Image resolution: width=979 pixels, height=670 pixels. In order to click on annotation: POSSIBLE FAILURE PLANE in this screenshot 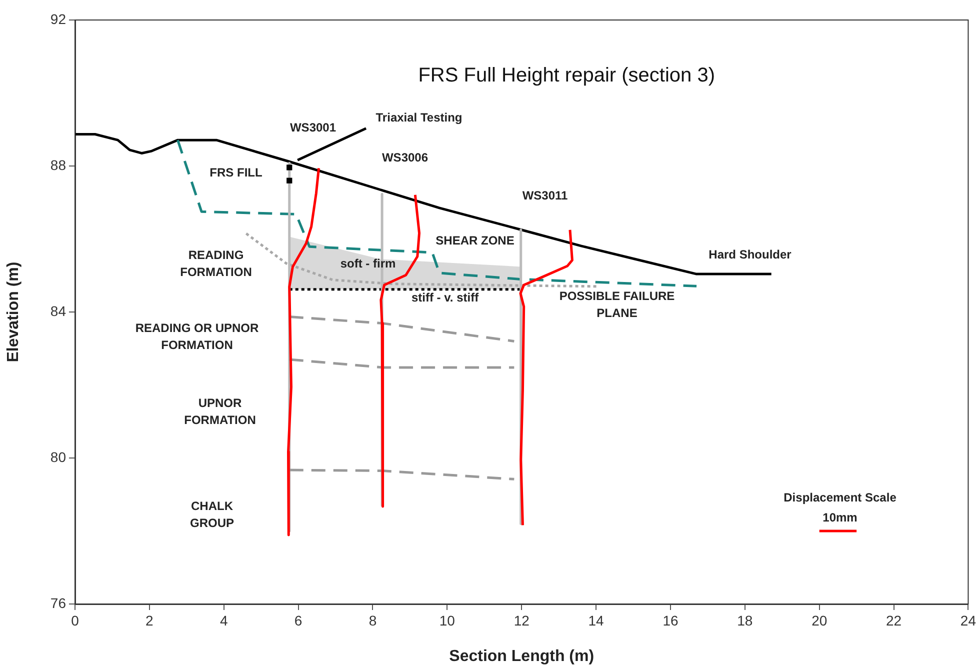, I will do `click(617, 304)`.